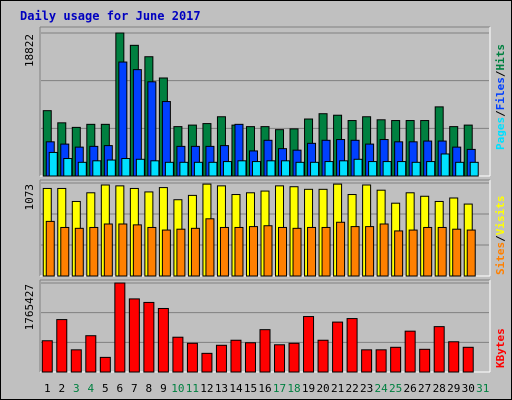 The width and height of the screenshot is (512, 400). Describe the element at coordinates (500, 97) in the screenshot. I see `legend-hits-files-pages: Pages/Files/Hits` at that location.